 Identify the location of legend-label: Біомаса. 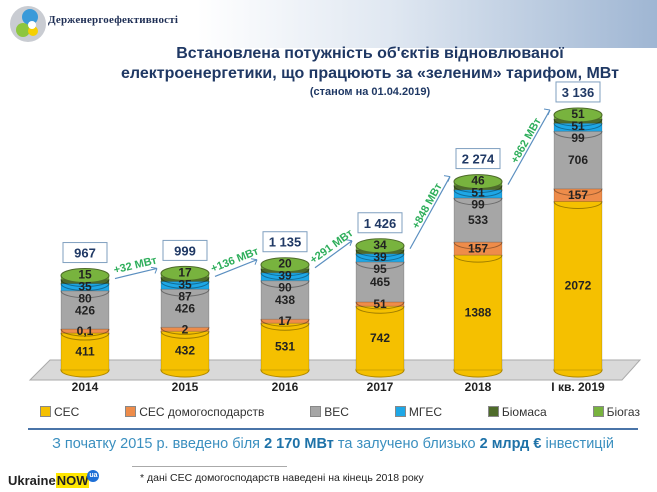
(524, 412).